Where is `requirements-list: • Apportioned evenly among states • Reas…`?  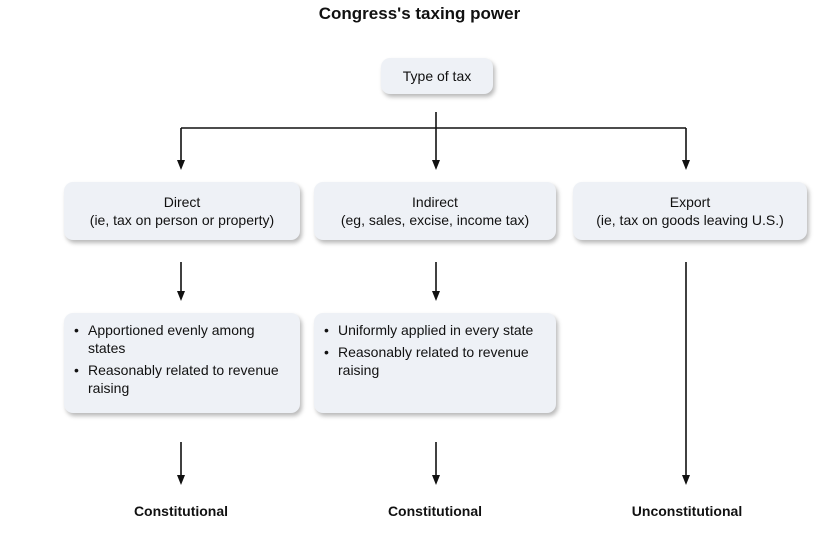
requirements-list: • Apportioned evenly among states • Reas… is located at coordinates (182, 359).